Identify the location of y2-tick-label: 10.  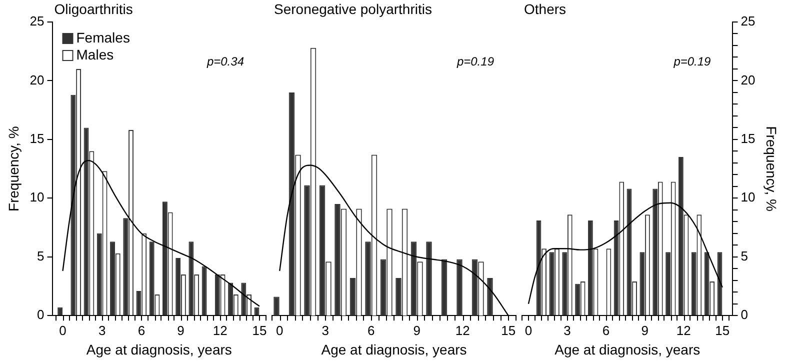
(748, 197).